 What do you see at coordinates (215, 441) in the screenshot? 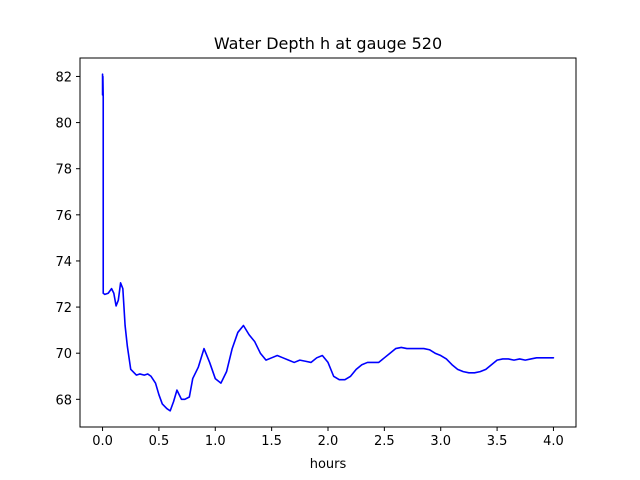
I see `x-tick-label: 1.0` at bounding box center [215, 441].